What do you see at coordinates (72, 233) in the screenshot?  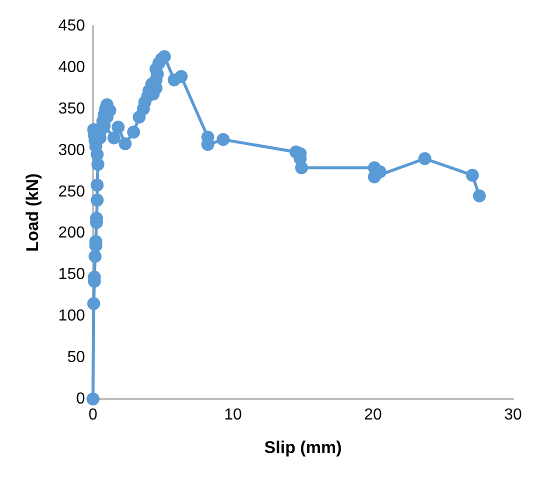 I see `y-tick-label: 200` at bounding box center [72, 233].